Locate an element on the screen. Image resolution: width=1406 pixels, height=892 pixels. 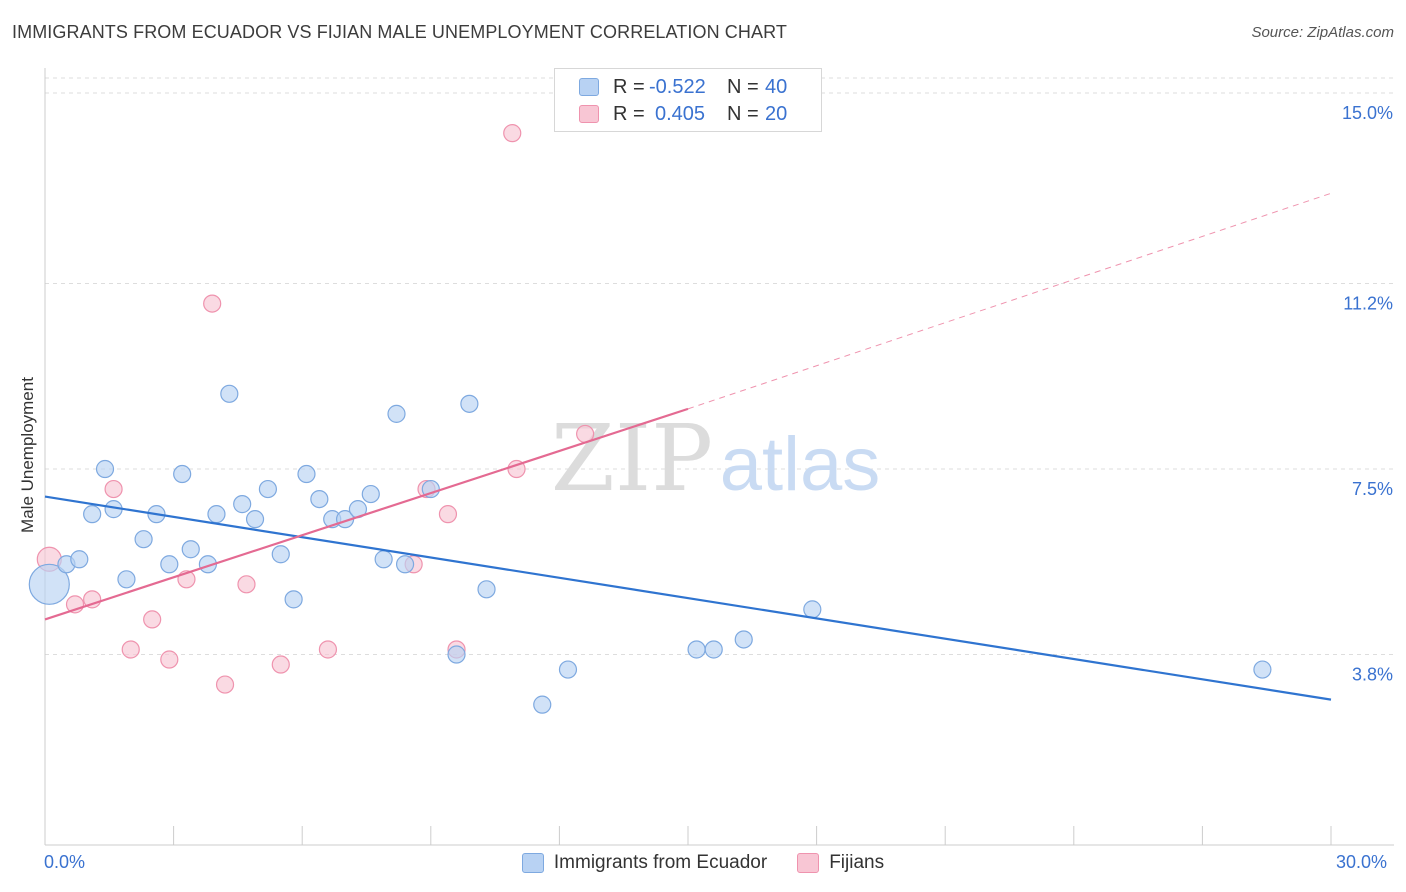
series-legend: Immigrants from Ecuador Fijians is located at coordinates (703, 863).